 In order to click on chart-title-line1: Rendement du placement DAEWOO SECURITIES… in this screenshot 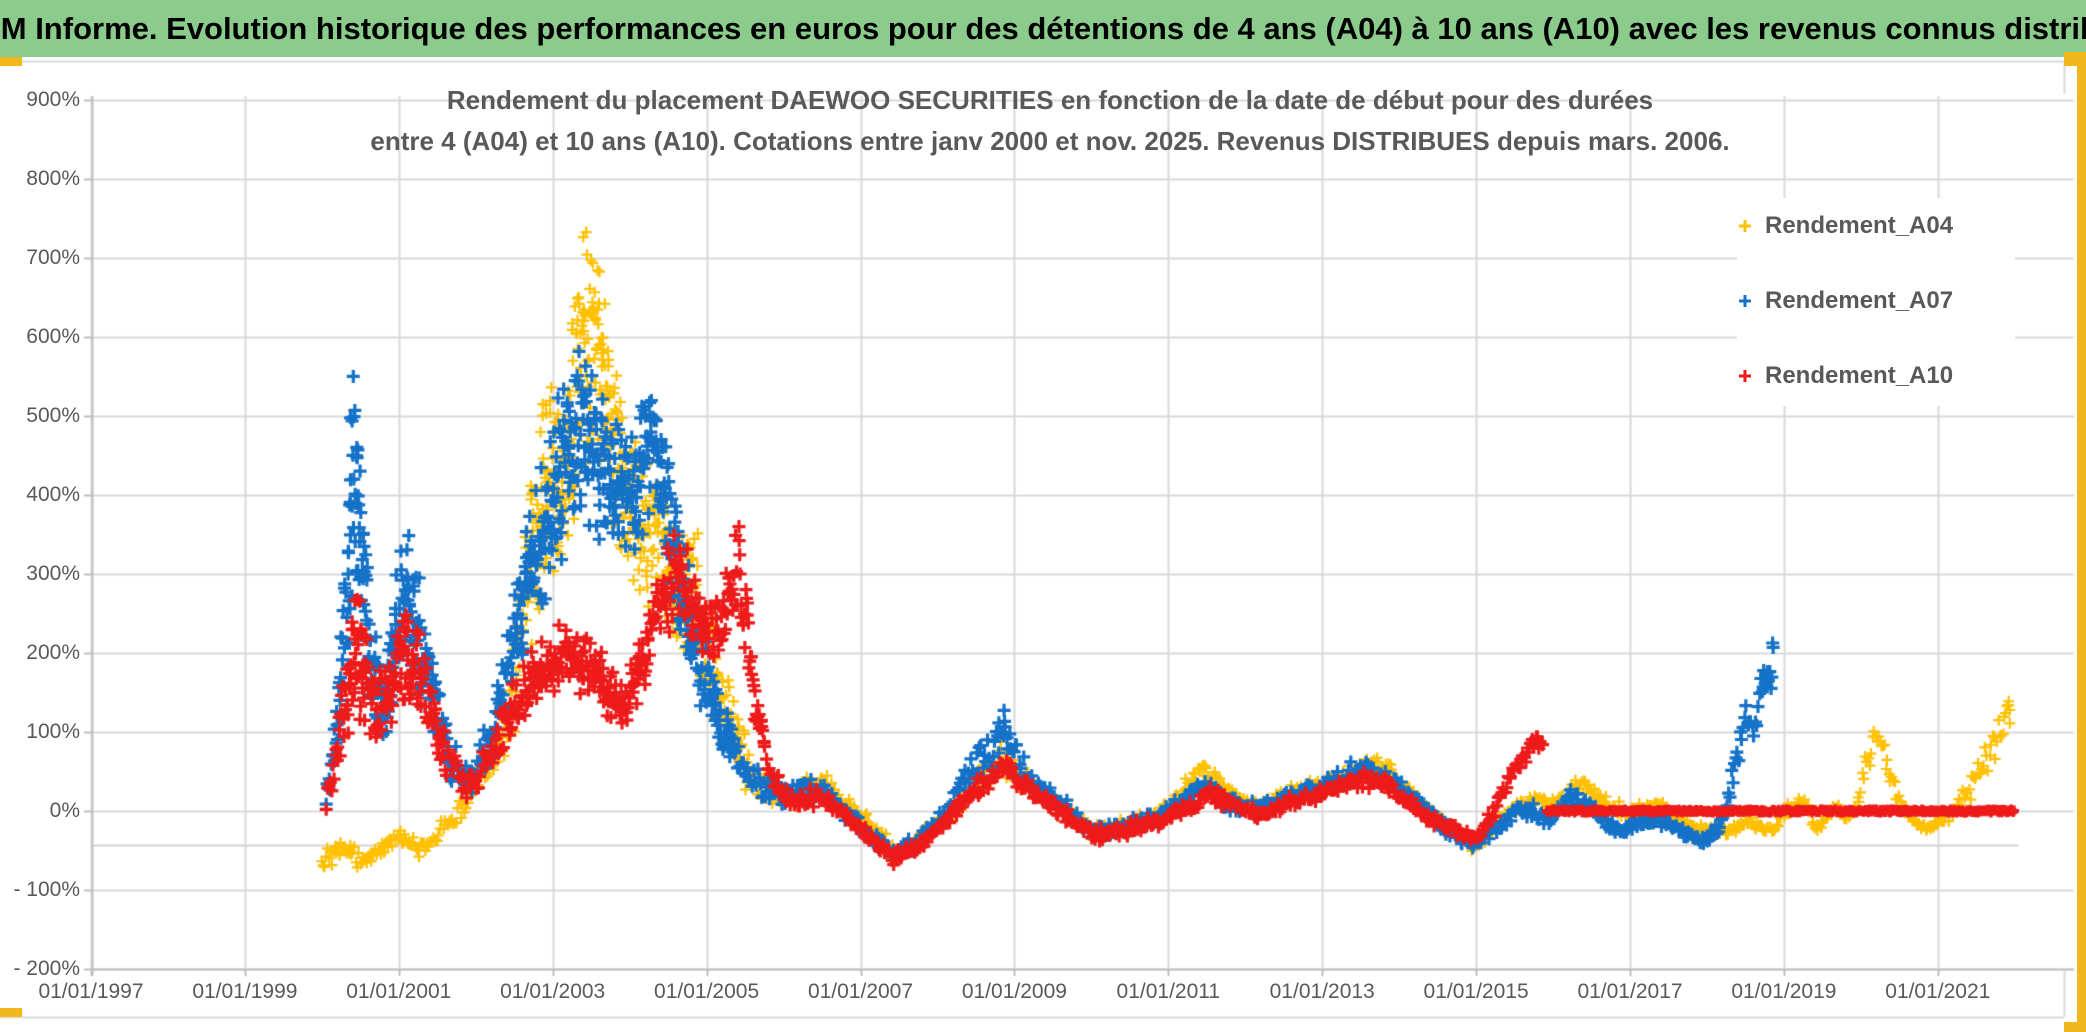, I will do `click(1050, 100)`.